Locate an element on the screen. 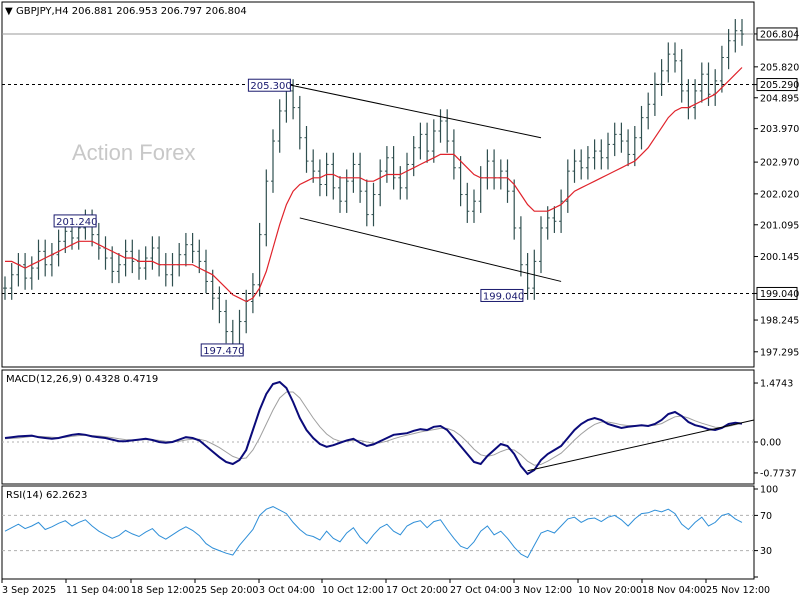 The width and height of the screenshot is (800, 600). rsi-line is located at coordinates (373, 532).